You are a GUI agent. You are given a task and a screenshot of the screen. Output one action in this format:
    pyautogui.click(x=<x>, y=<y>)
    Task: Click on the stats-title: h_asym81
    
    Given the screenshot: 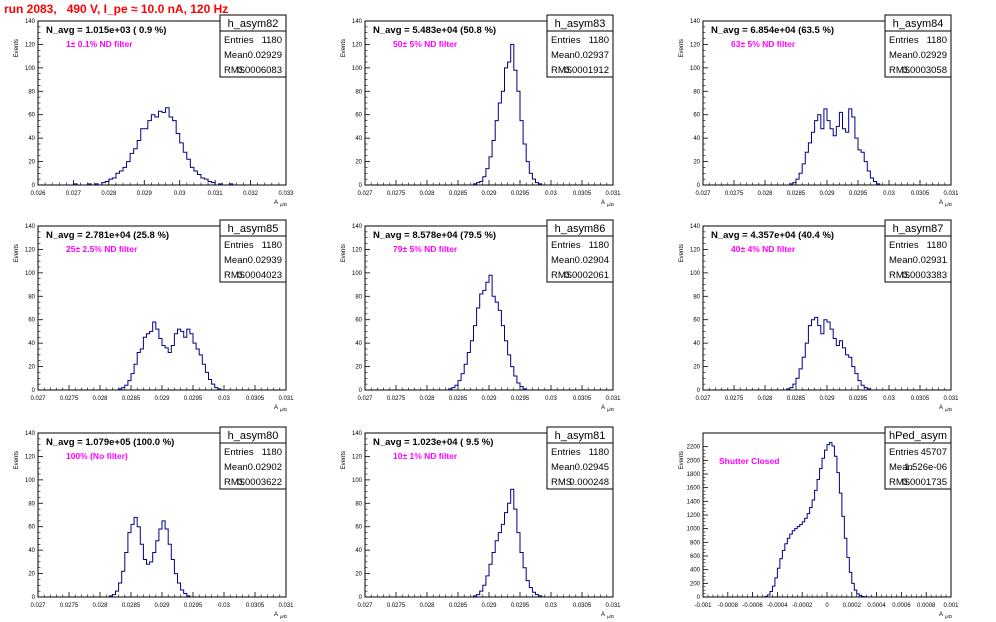 What is the action you would take?
    pyautogui.click(x=580, y=436)
    